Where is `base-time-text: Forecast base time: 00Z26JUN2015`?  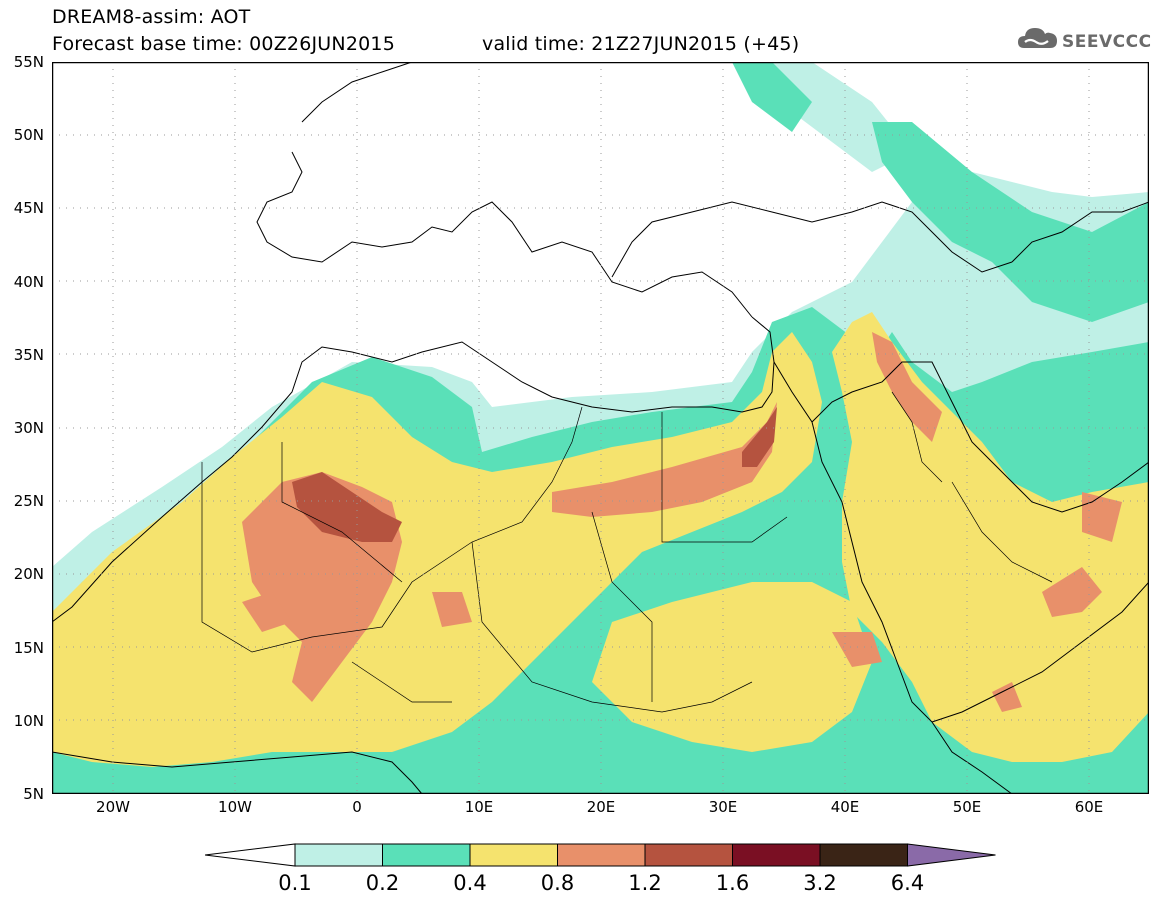
base-time-text: Forecast base time: 00Z26JUN2015 is located at coordinates (223, 44).